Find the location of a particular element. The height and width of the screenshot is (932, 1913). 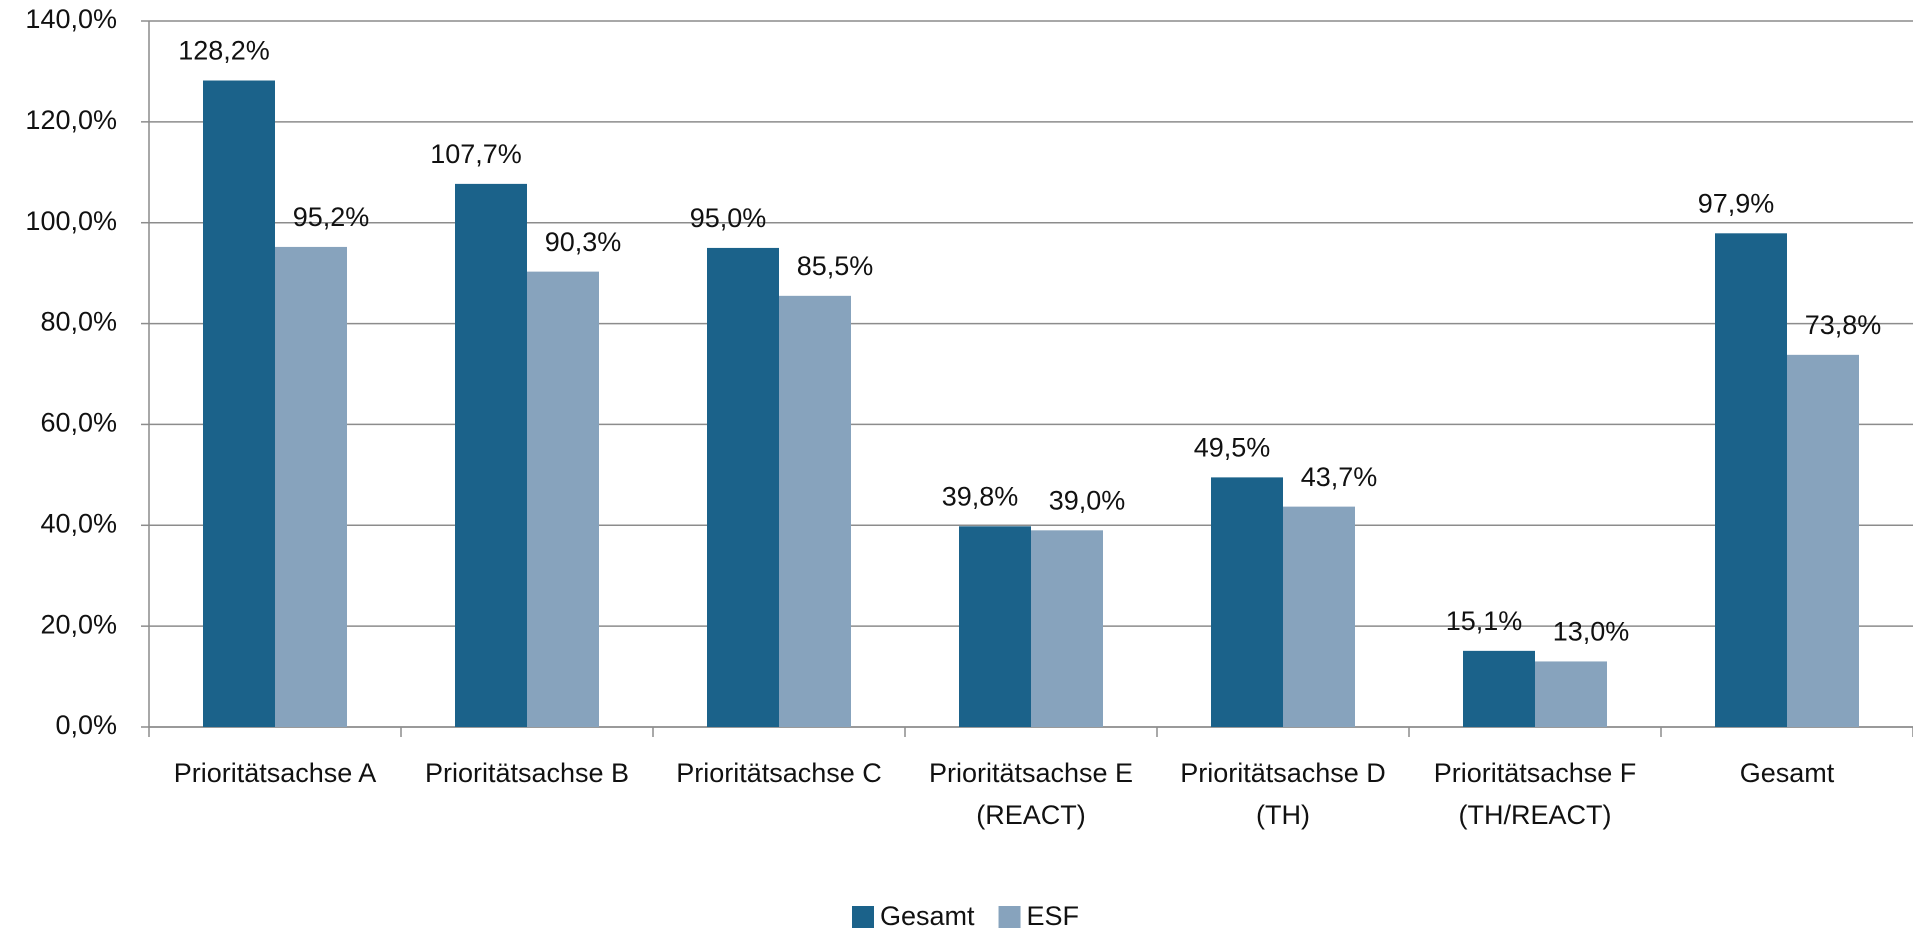

data-label: 95,0% is located at coordinates (728, 218).